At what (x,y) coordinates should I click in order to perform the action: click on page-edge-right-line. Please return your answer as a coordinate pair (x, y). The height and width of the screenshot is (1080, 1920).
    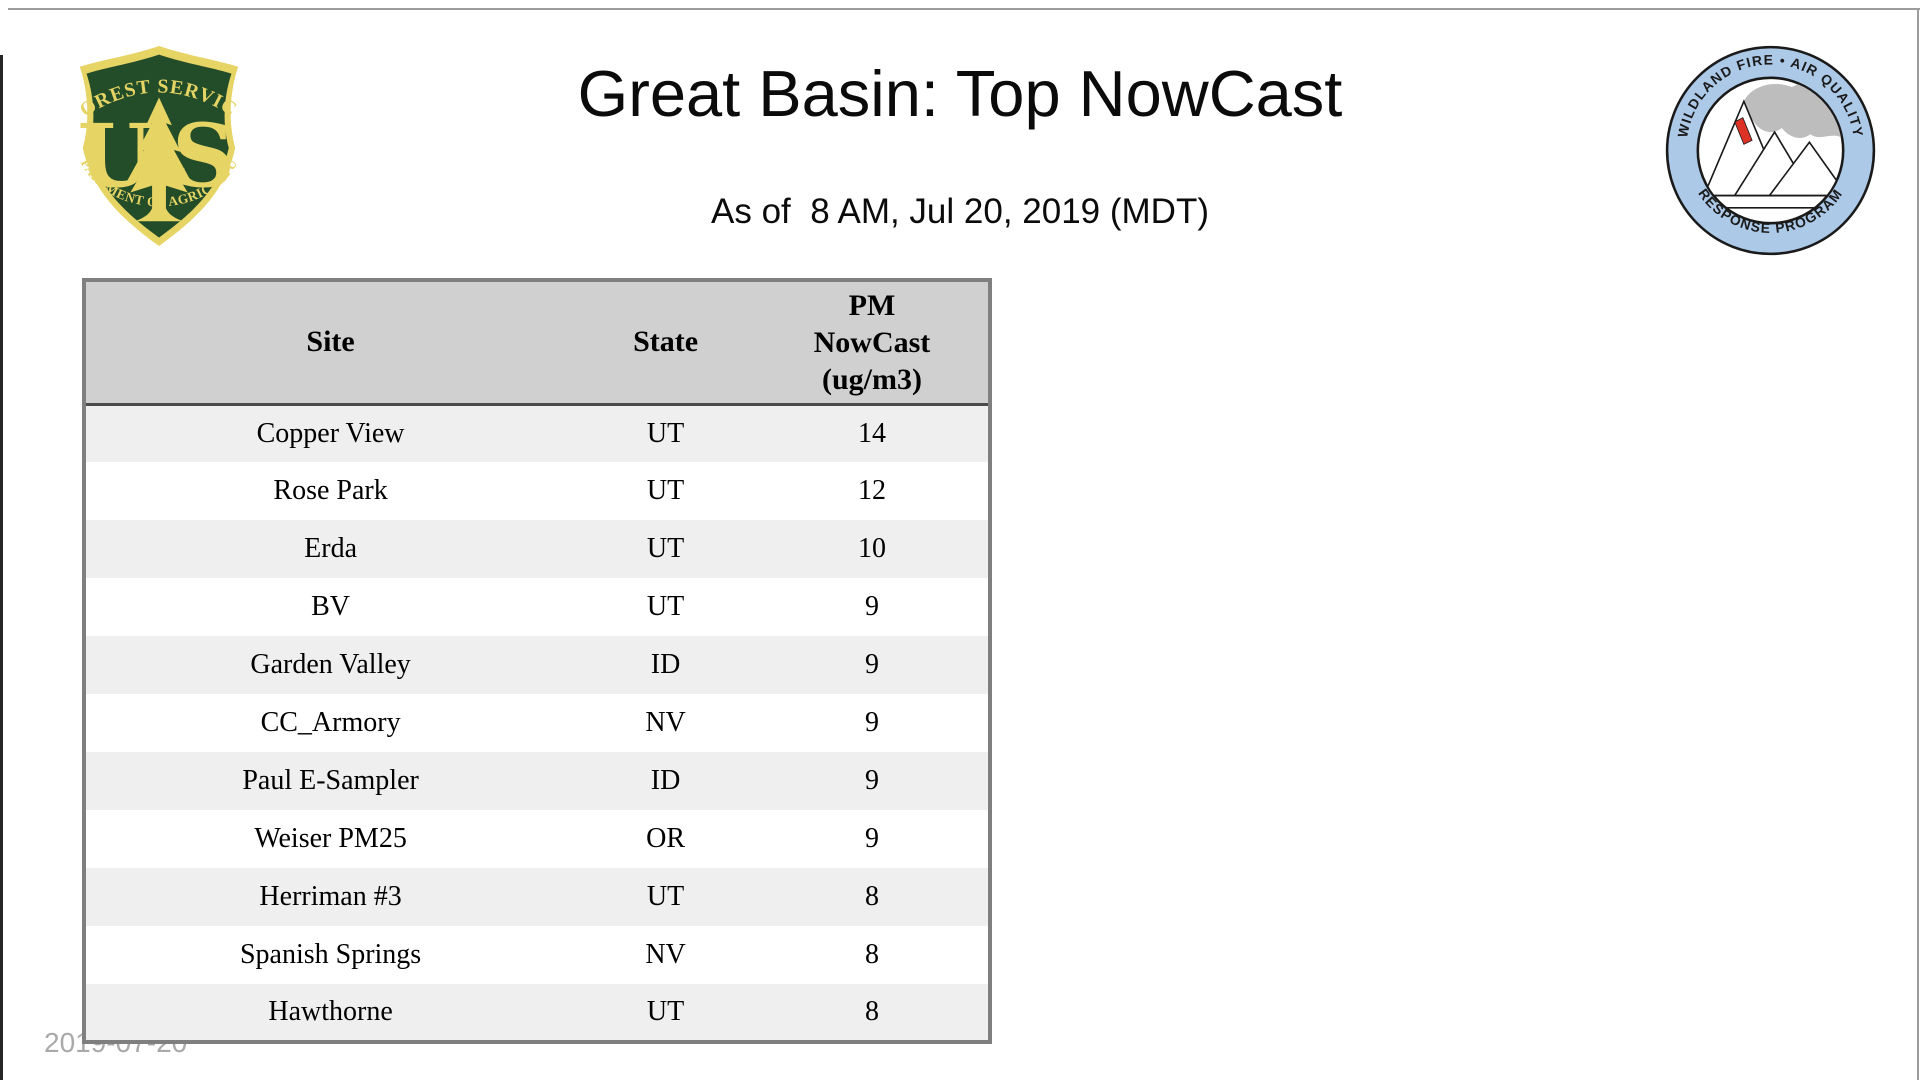
    Looking at the image, I should click on (1918, 544).